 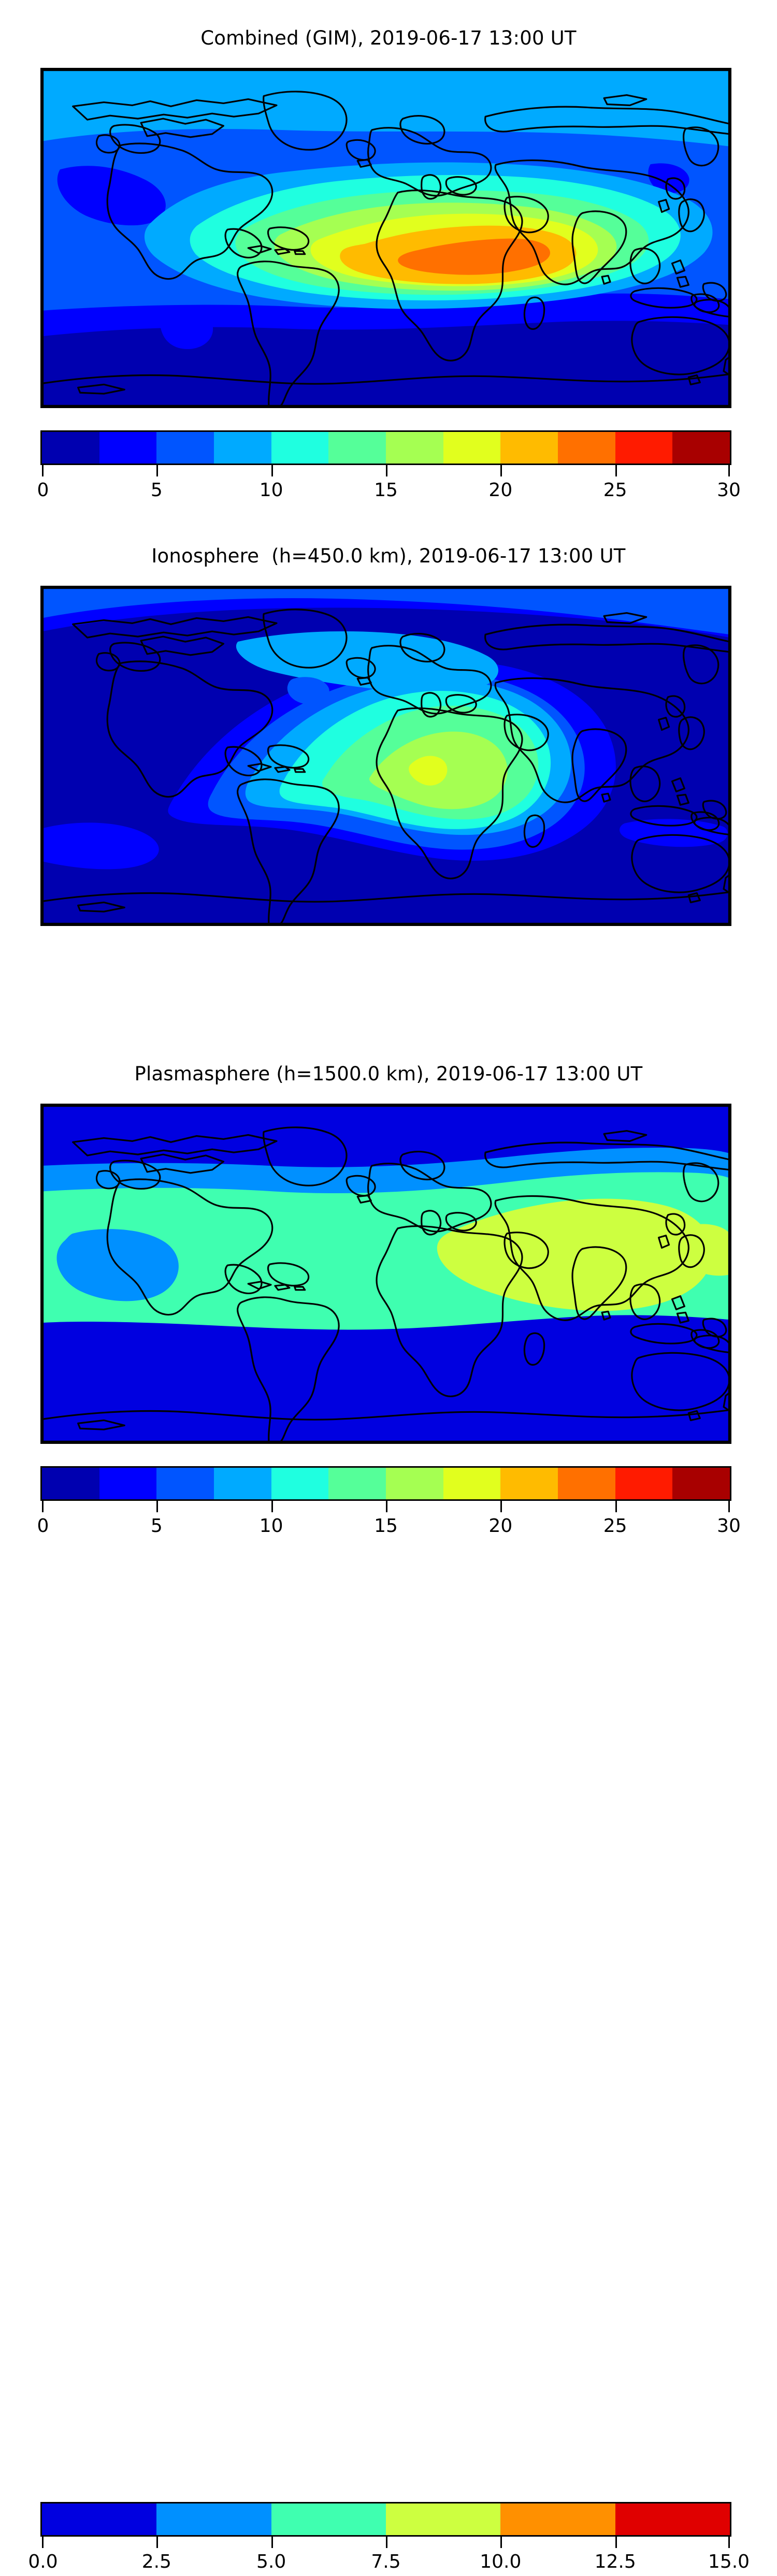 I want to click on colorbar-tick-label-5: 12.5, so click(x=615, y=2561).